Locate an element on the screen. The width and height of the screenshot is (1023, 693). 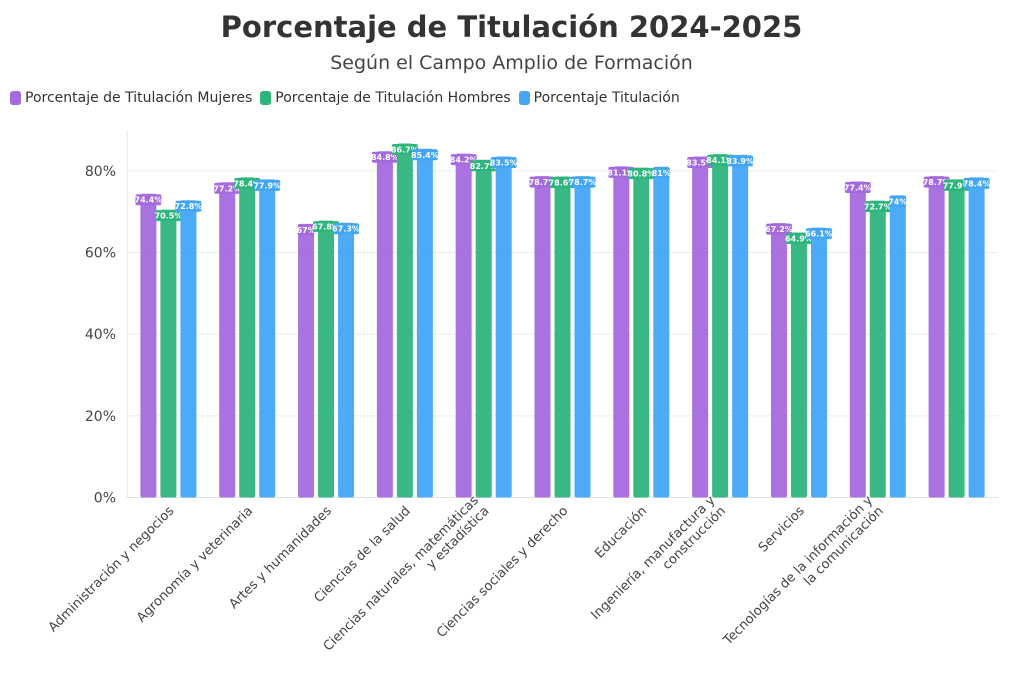
chart-title: Porcentaje de Titulación 2024-2025 is located at coordinates (511, 27).